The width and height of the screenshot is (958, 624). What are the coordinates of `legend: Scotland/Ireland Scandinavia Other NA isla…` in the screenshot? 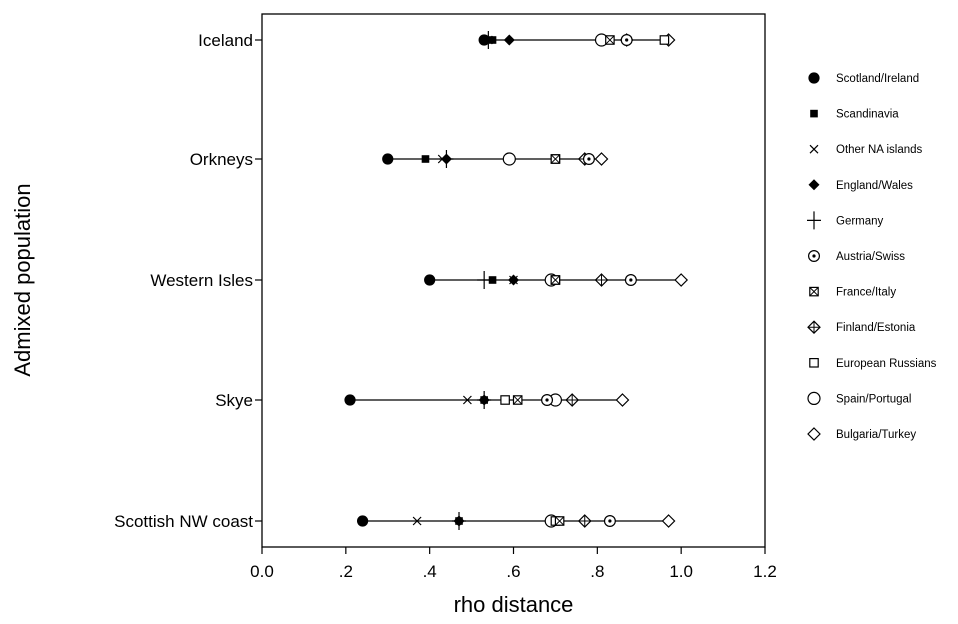 It's located at (872, 256).